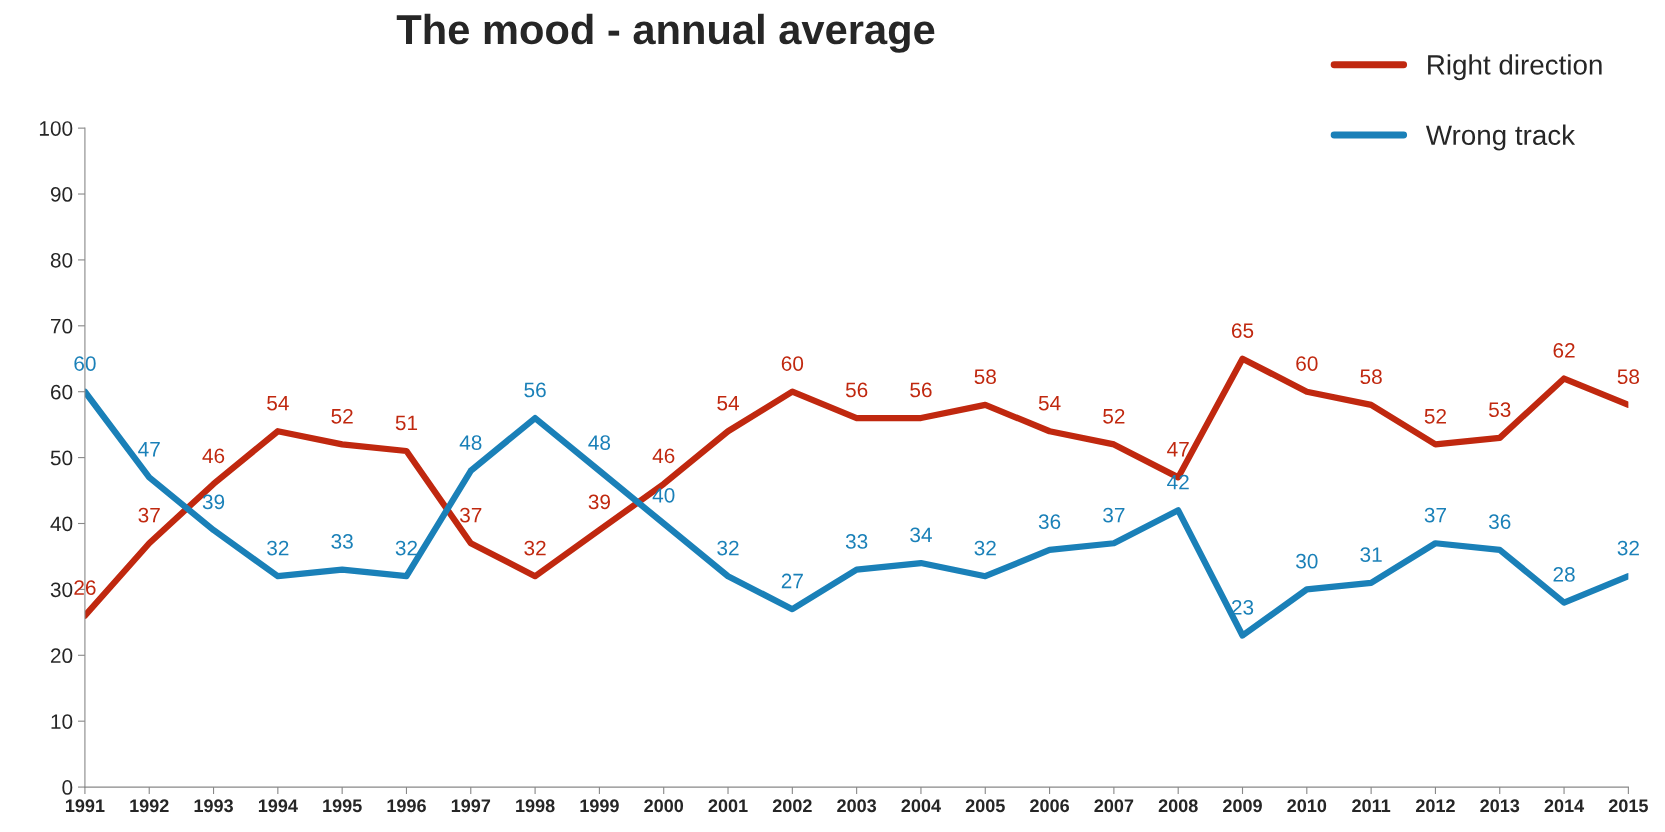 The image size is (1665, 832). What do you see at coordinates (1435, 806) in the screenshot?
I see `x-tick-label: 2012` at bounding box center [1435, 806].